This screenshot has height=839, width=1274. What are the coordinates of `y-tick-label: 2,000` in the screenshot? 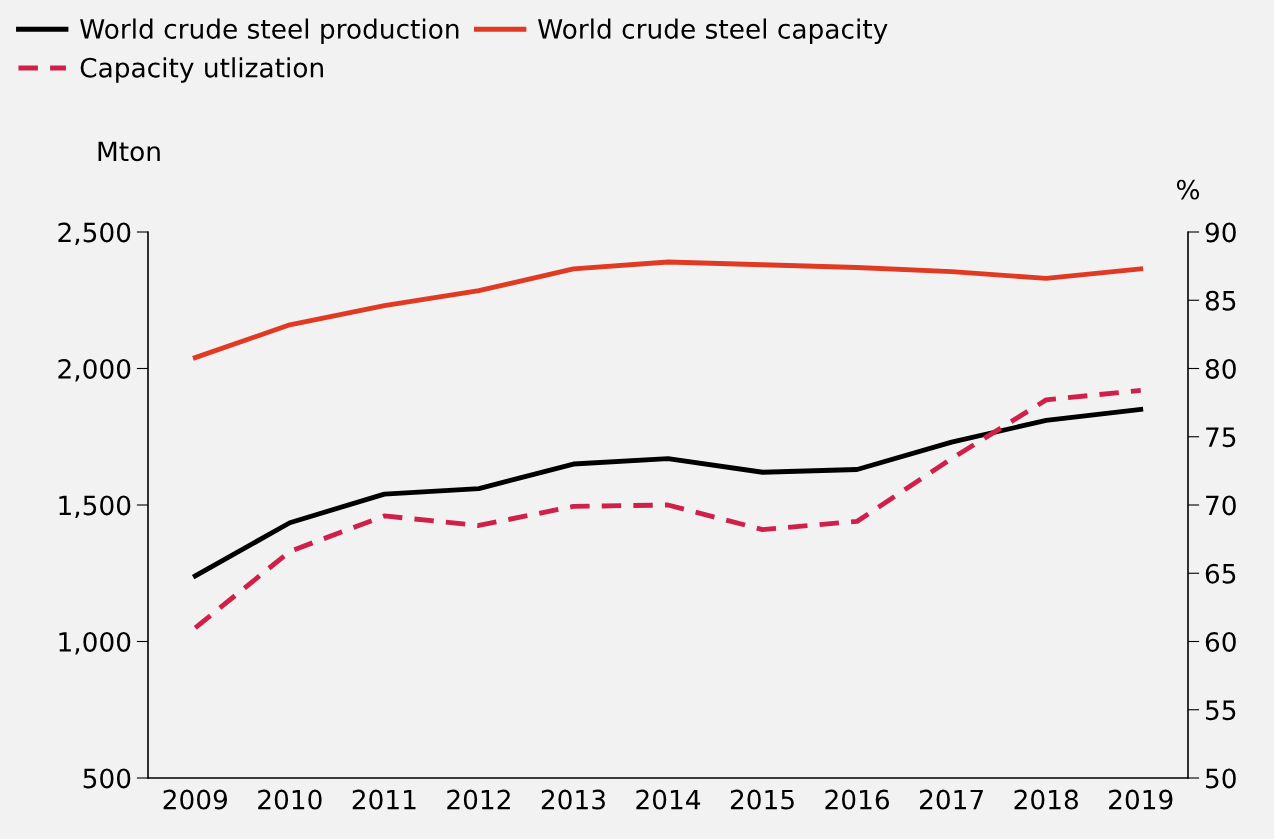 It's located at (94, 370).